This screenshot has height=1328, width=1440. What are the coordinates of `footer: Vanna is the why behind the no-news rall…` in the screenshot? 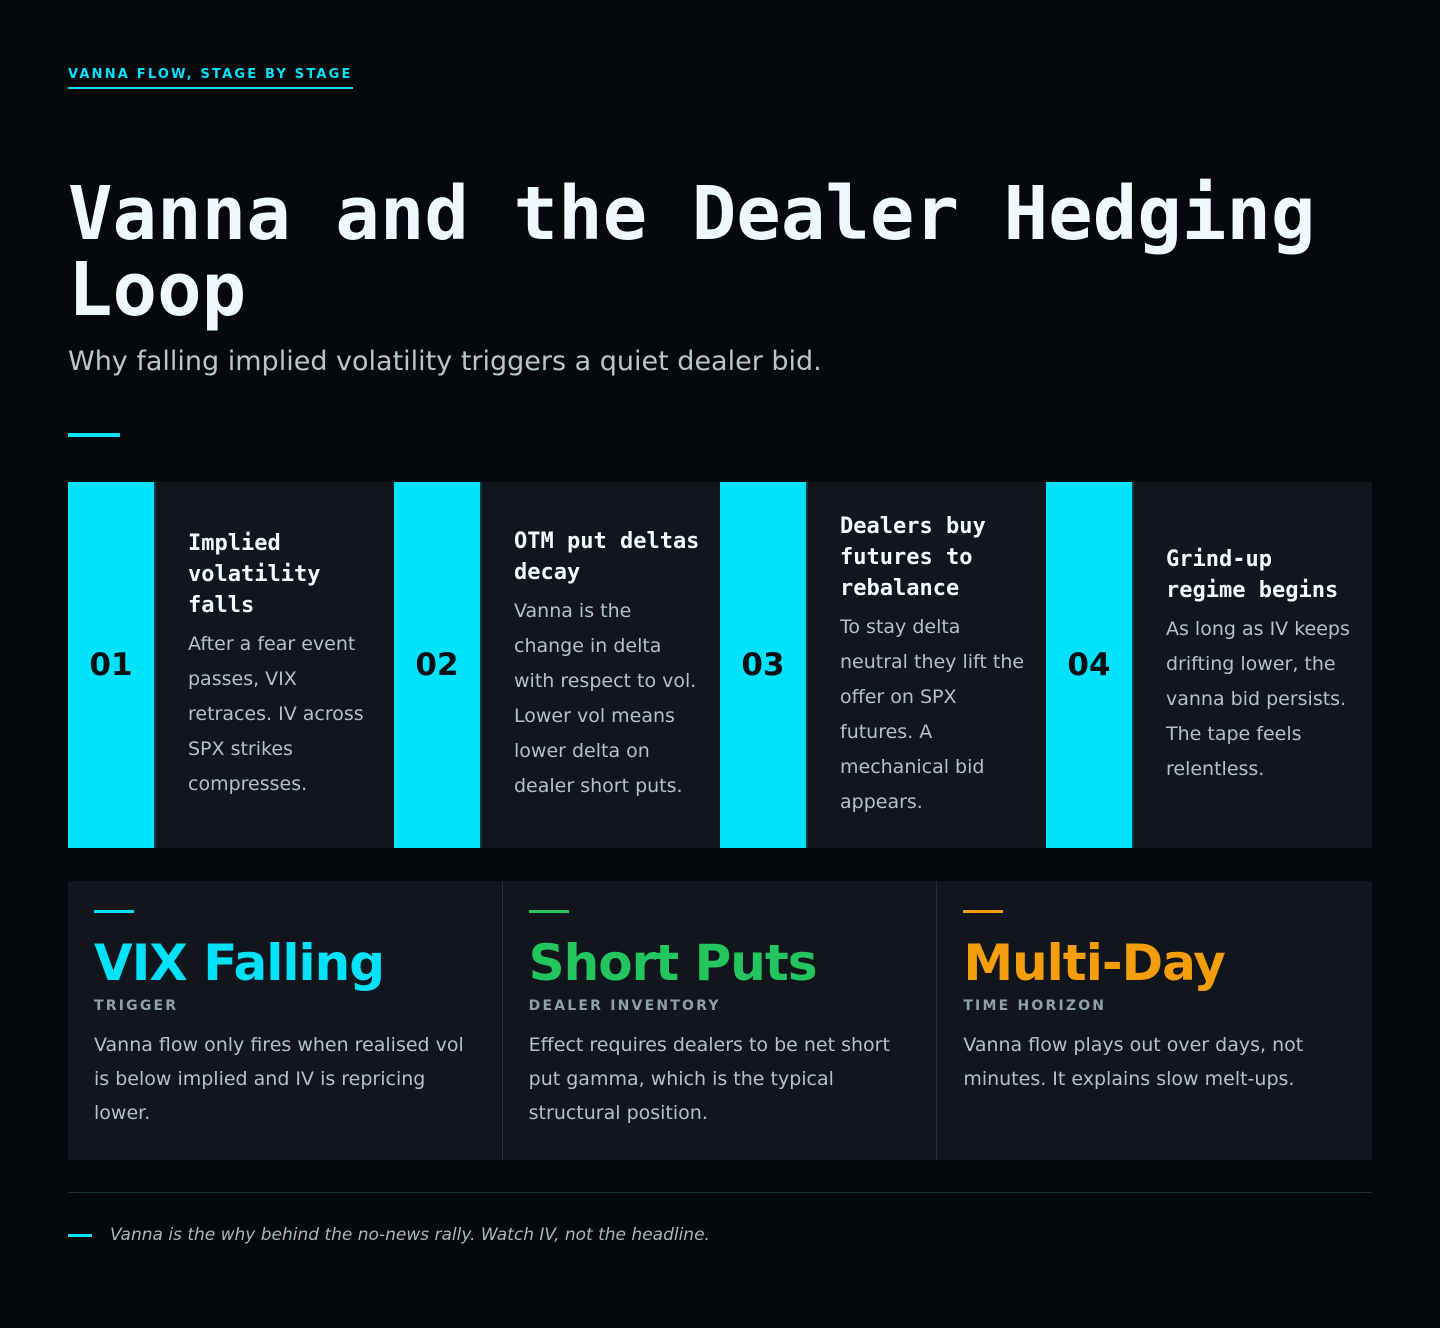 It's located at (389, 1235).